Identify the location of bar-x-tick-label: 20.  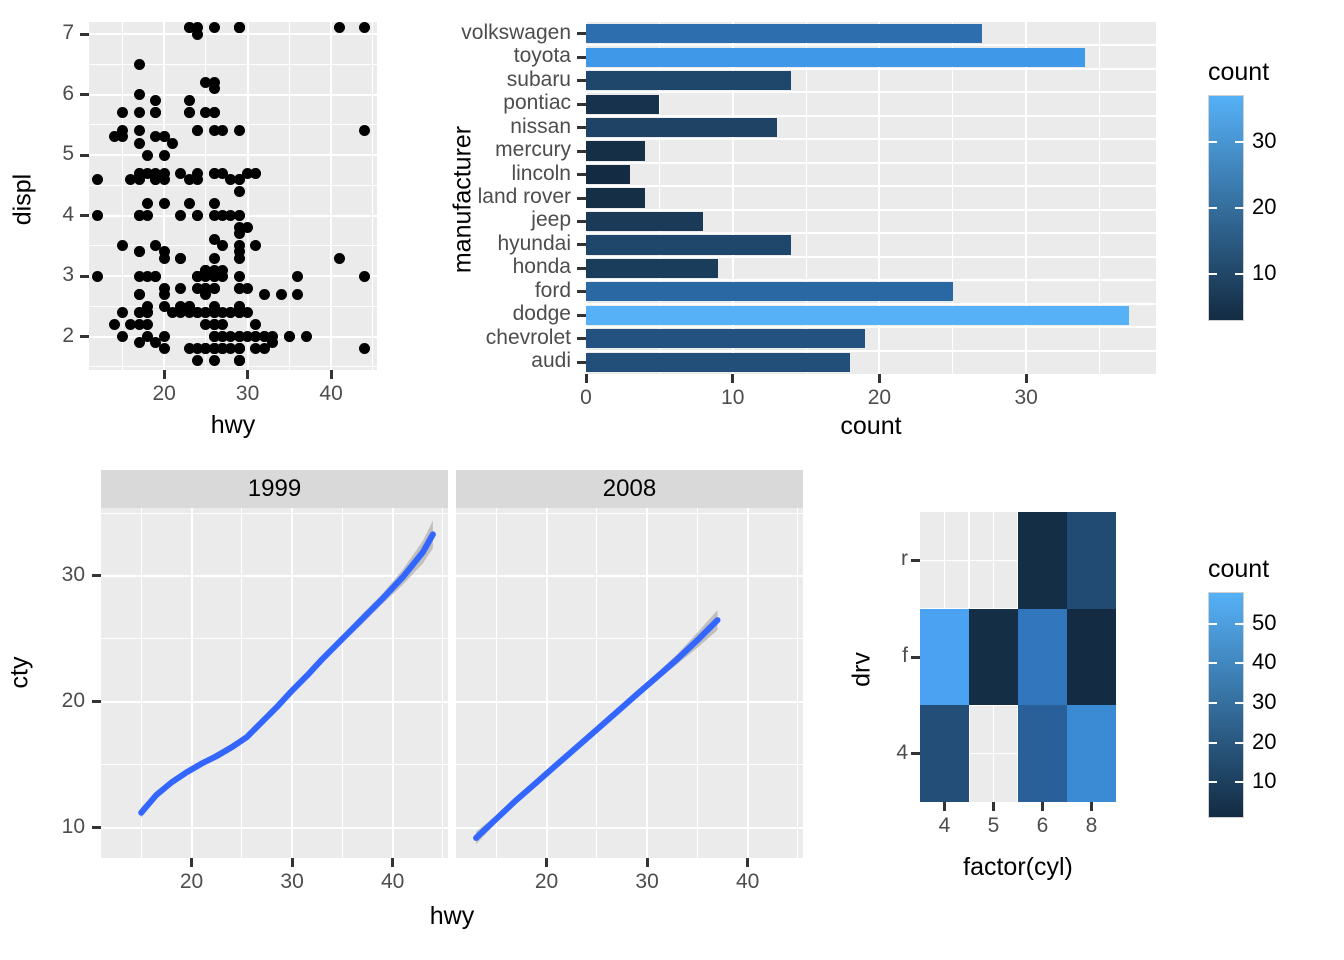
(879, 397).